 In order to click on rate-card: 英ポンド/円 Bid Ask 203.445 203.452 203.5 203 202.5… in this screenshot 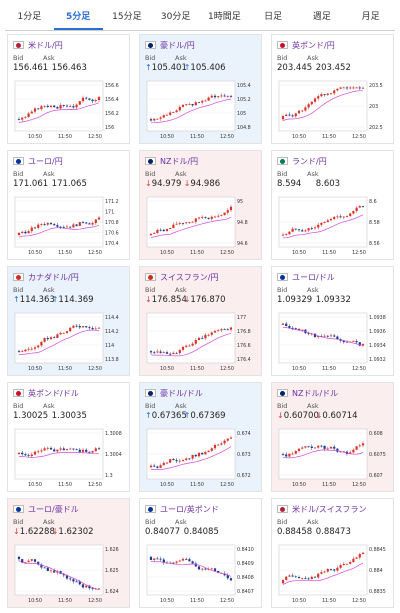, I will do `click(332, 89)`.